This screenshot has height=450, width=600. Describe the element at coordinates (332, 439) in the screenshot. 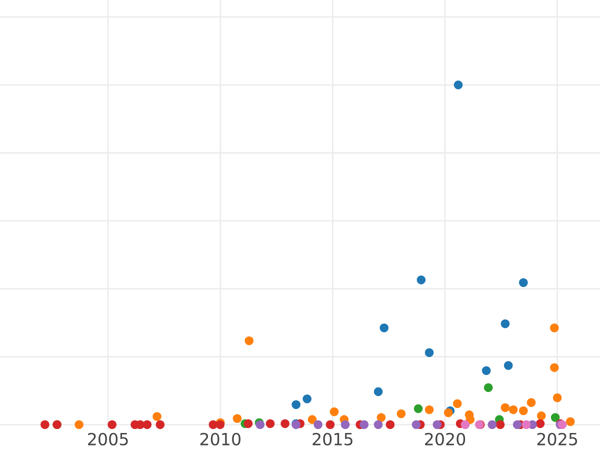

I see `x-tick-label: 2015` at that location.